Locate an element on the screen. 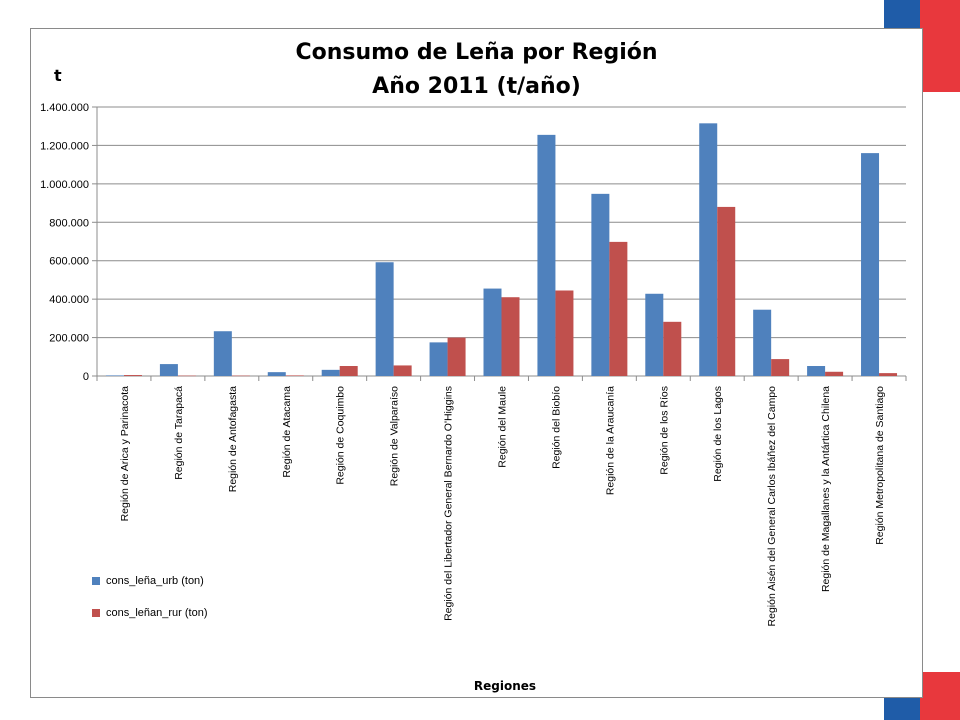 This screenshot has height=720, width=960. y-tick-label-5: 1.000.000 is located at coordinates (64, 185).